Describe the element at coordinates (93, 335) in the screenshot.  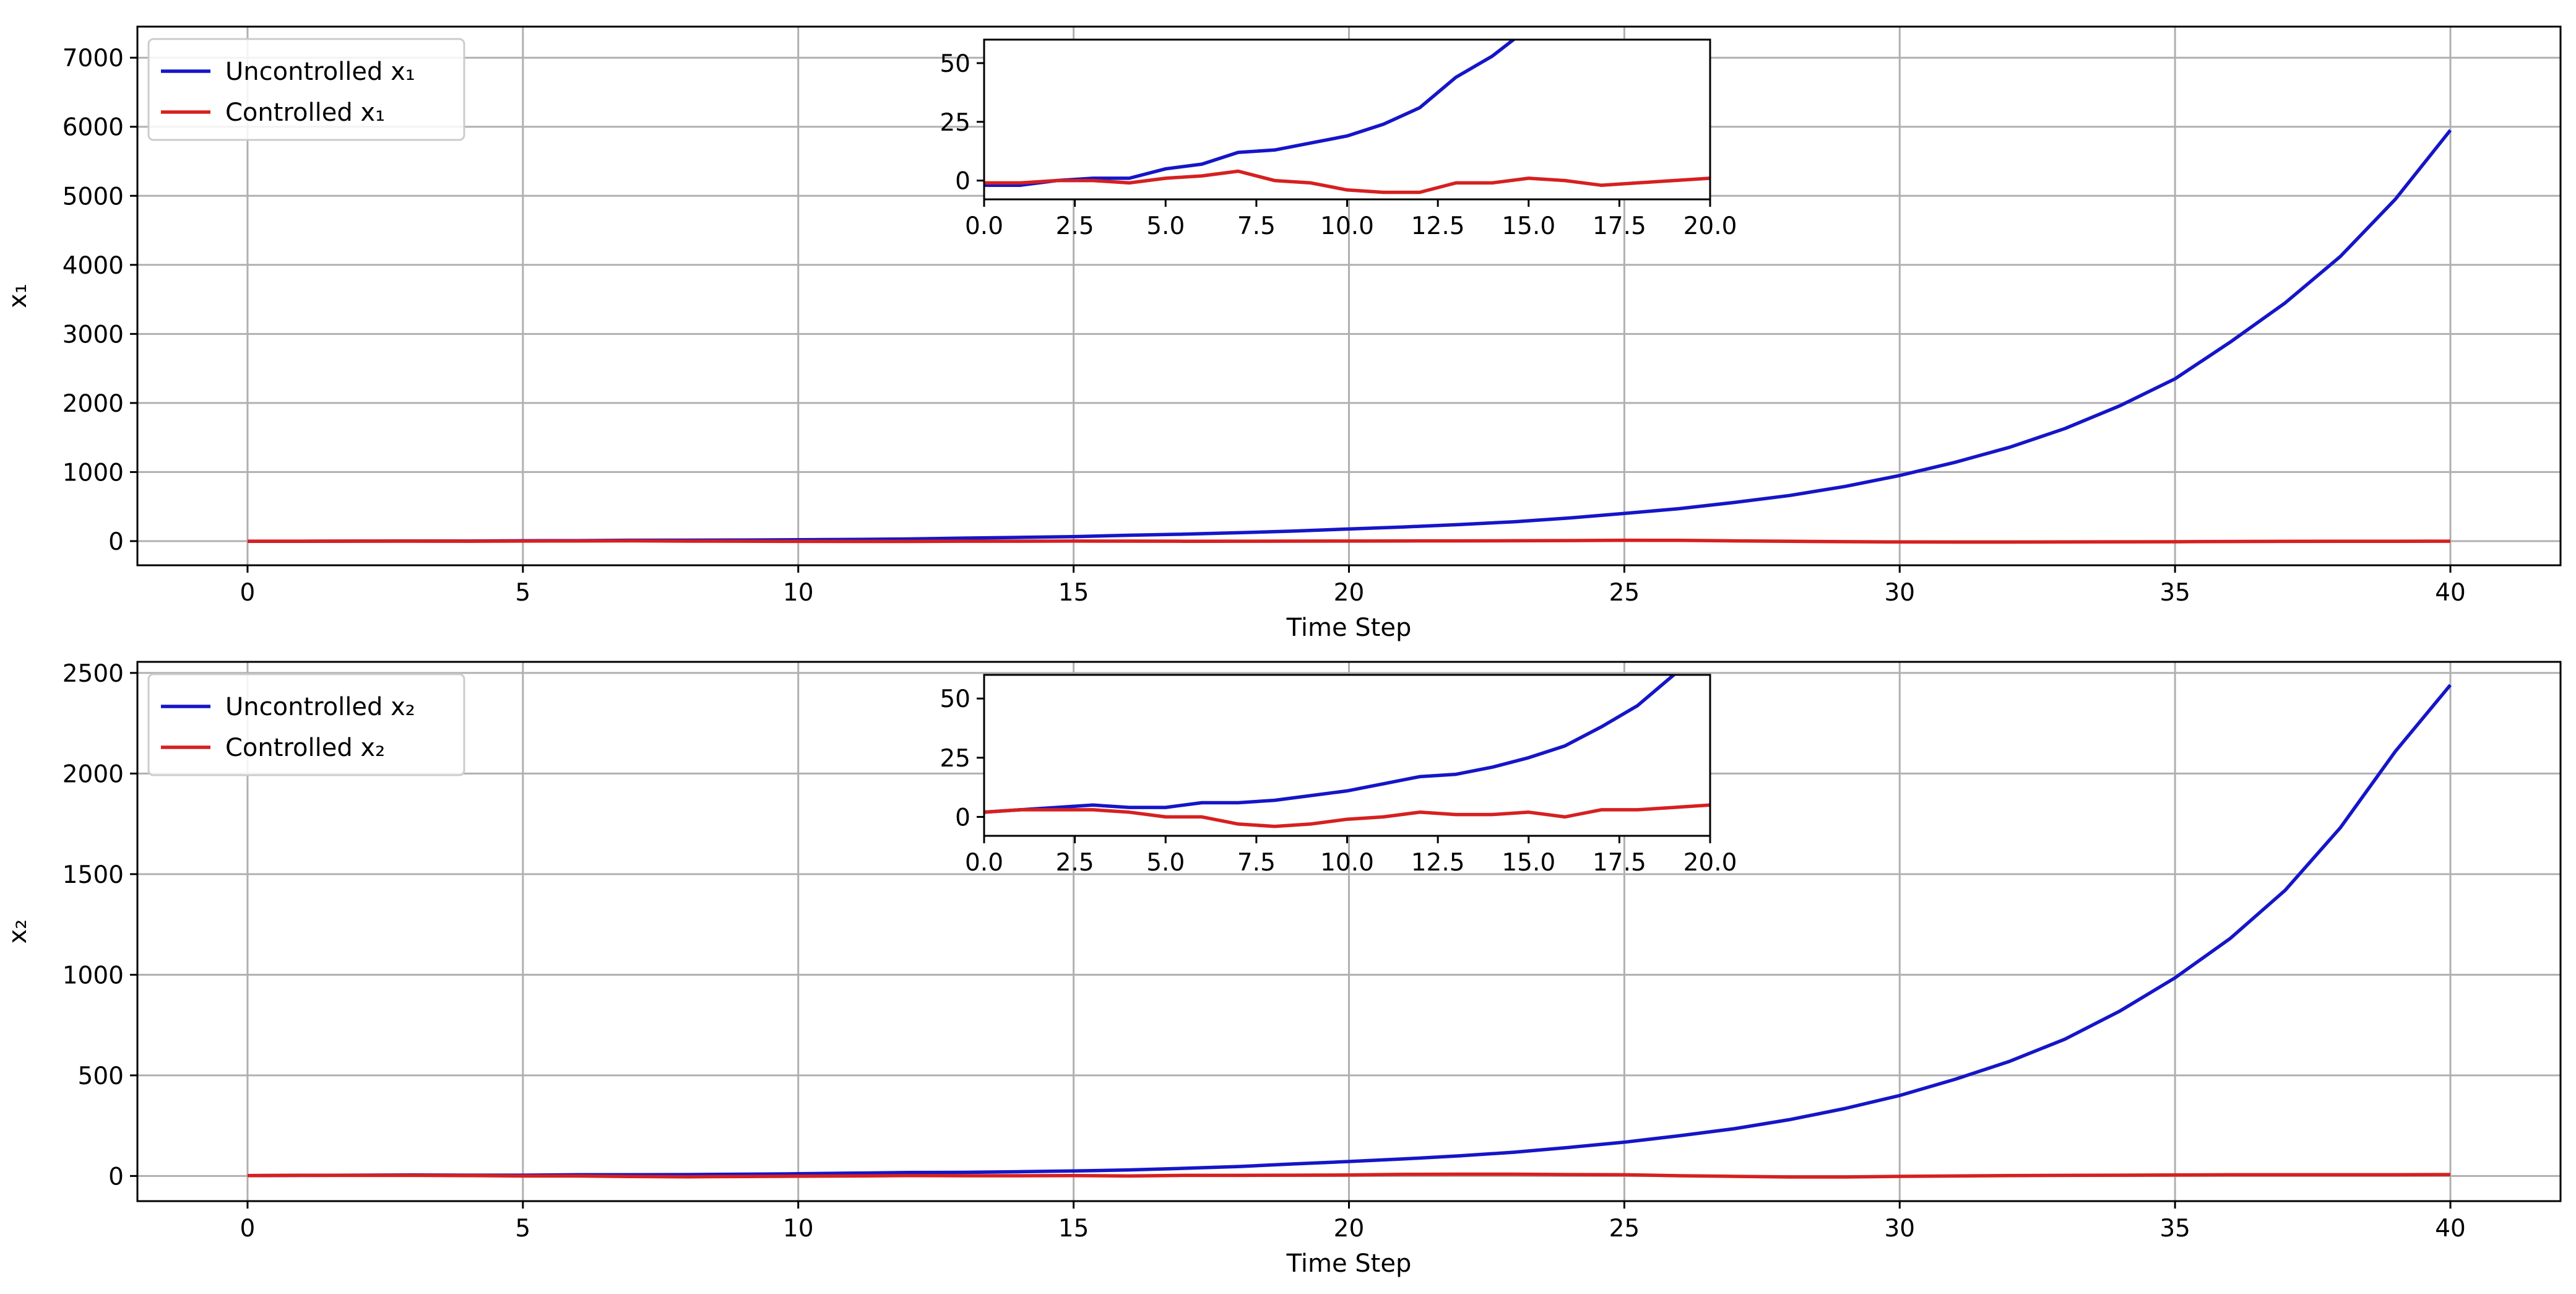
I see `y-tick-label: 3000` at that location.